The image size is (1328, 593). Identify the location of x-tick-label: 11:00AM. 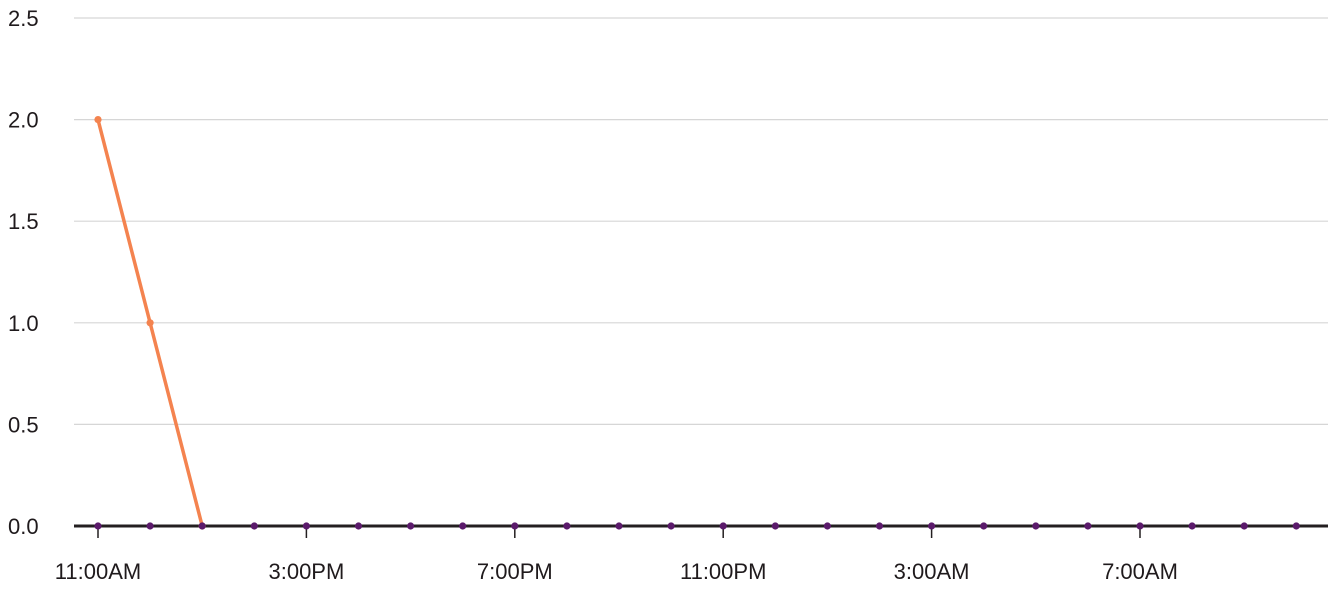
(98, 571).